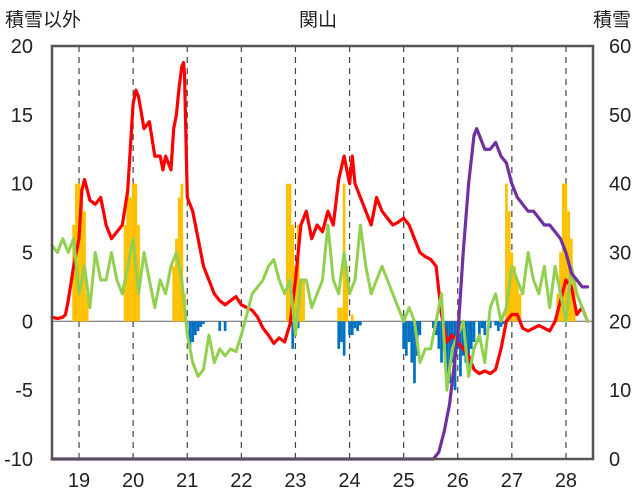  I want to click on x-tick: 28, so click(566, 481).